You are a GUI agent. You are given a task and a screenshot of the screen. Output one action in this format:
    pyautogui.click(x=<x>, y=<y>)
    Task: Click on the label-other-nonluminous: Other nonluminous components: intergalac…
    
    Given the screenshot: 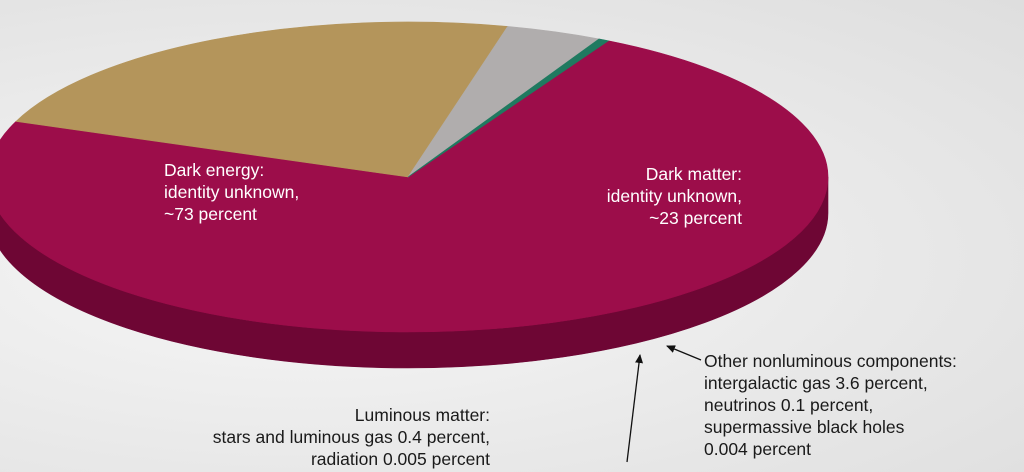 What is the action you would take?
    pyautogui.click(x=830, y=405)
    